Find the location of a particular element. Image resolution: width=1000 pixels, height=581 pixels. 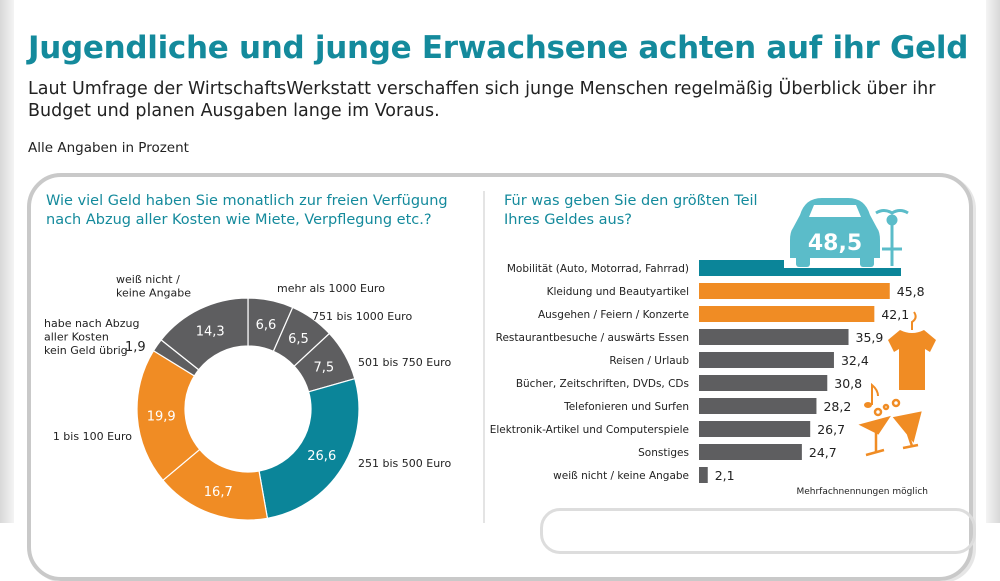

donut-category-label: 501 bis 750 Euro is located at coordinates (404, 362).